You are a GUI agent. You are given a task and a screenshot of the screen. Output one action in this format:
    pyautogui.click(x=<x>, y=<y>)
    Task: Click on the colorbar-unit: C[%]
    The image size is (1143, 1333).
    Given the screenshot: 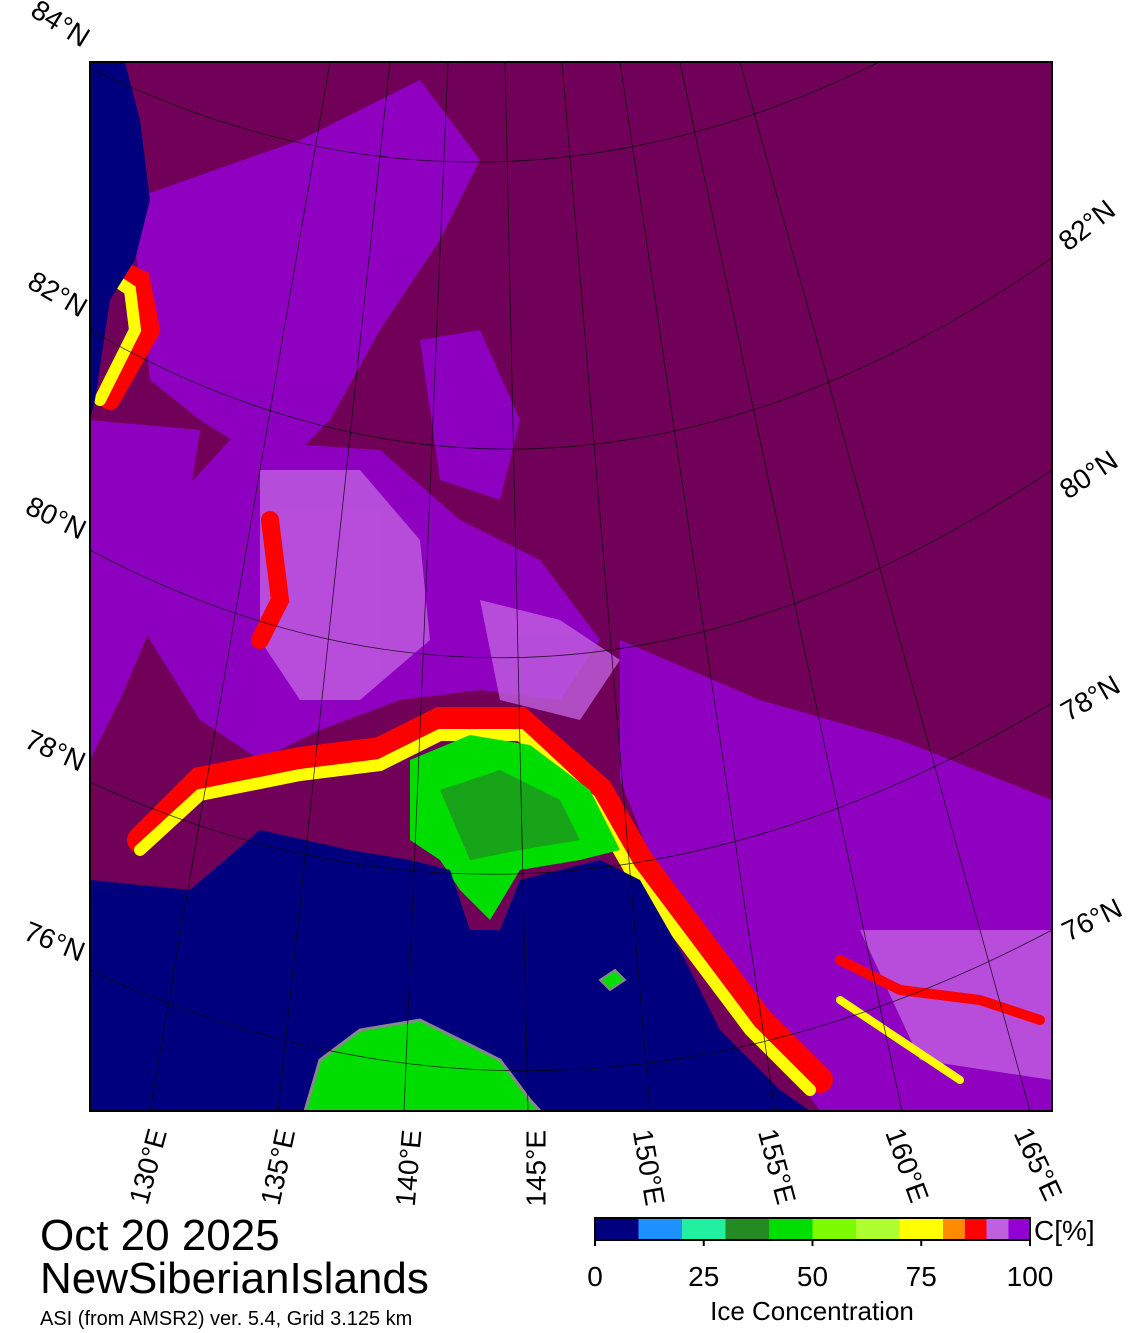 What is the action you would take?
    pyautogui.click(x=1064, y=1230)
    